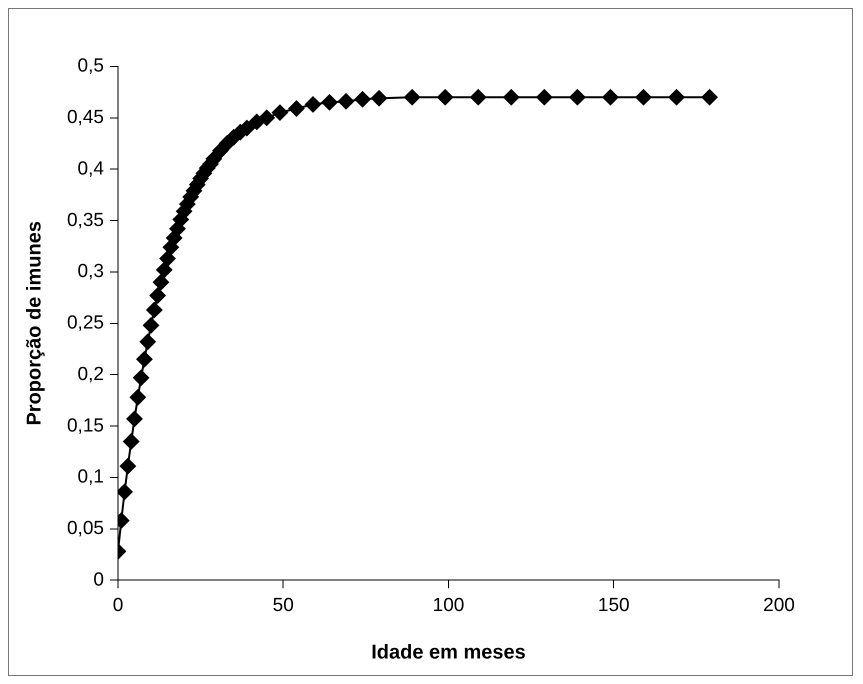 This screenshot has height=684, width=863. I want to click on y-tick-label: 0,05, so click(85, 529).